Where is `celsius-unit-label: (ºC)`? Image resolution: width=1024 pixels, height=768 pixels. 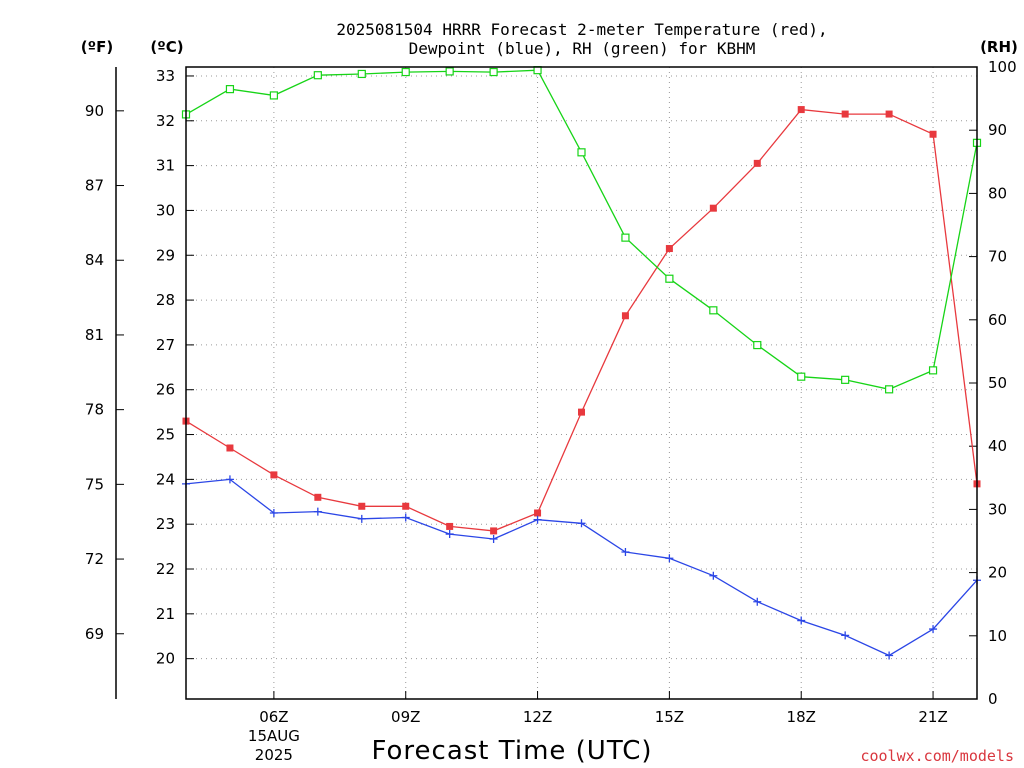 celsius-unit-label: (ºC) is located at coordinates (166, 47).